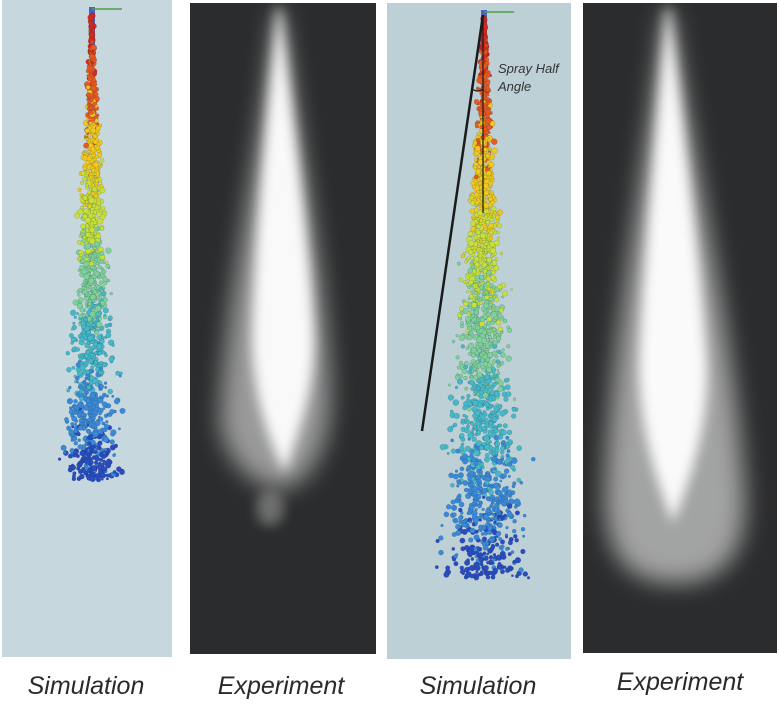  Describe the element at coordinates (478, 686) in the screenshot. I see `caption-simulation-right: Simulation` at that location.